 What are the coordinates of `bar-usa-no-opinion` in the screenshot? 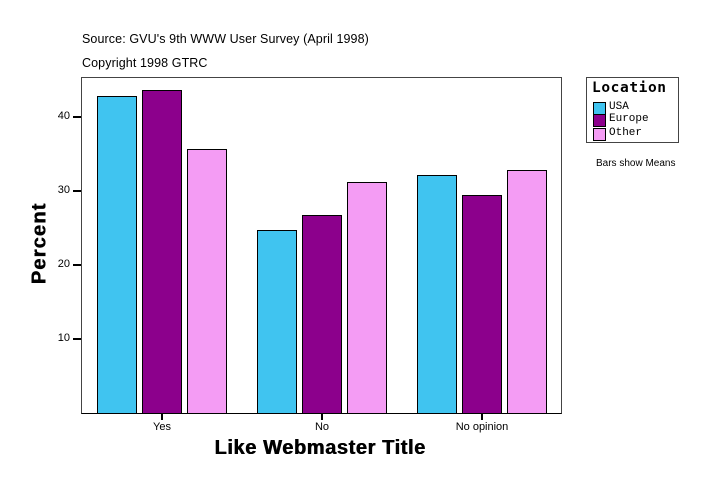 It's located at (437, 294).